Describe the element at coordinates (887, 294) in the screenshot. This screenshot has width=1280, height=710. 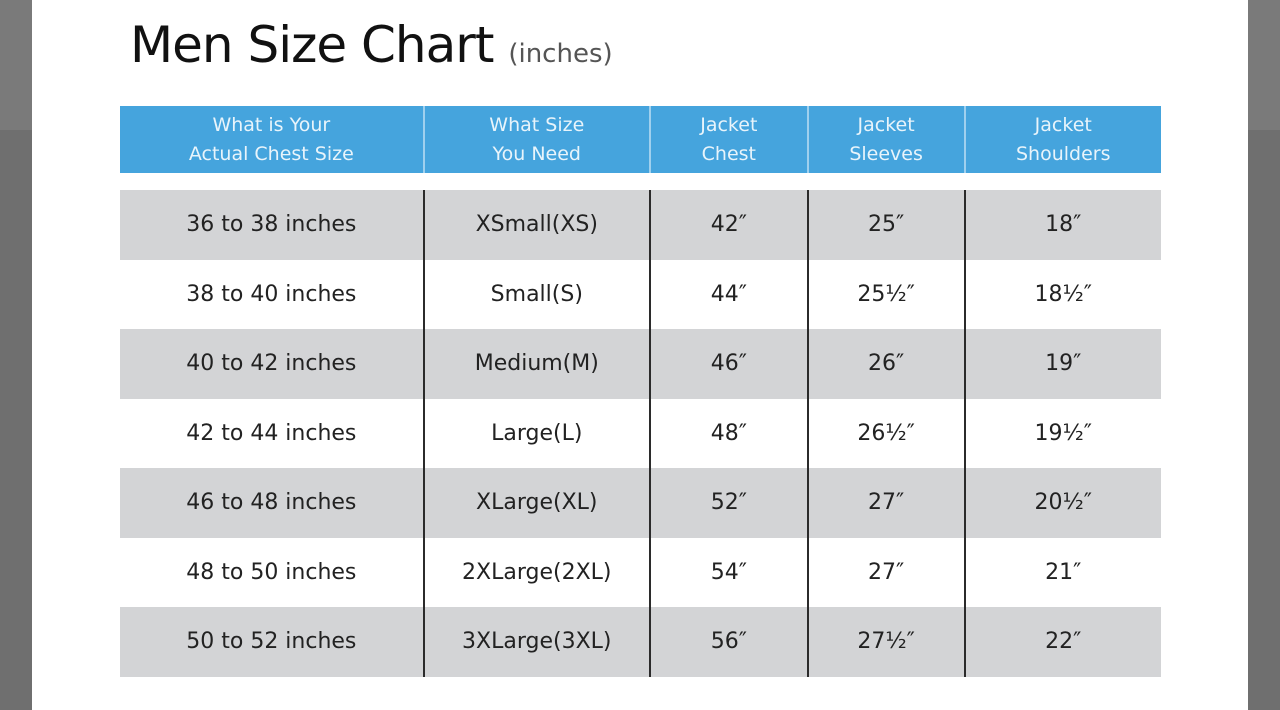
I see `table-cell: 25½″` at that location.